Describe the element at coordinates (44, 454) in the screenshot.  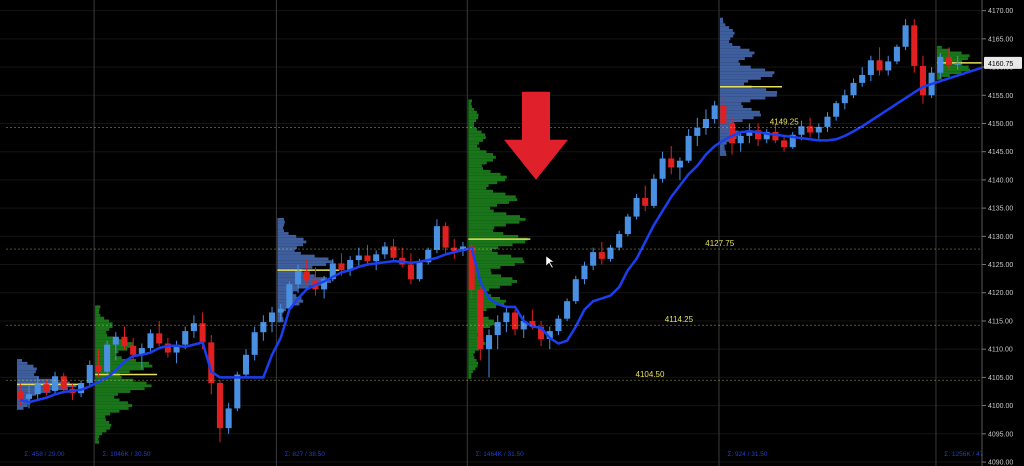
I see `session-label: Σ: 458 / 29.00` at that location.